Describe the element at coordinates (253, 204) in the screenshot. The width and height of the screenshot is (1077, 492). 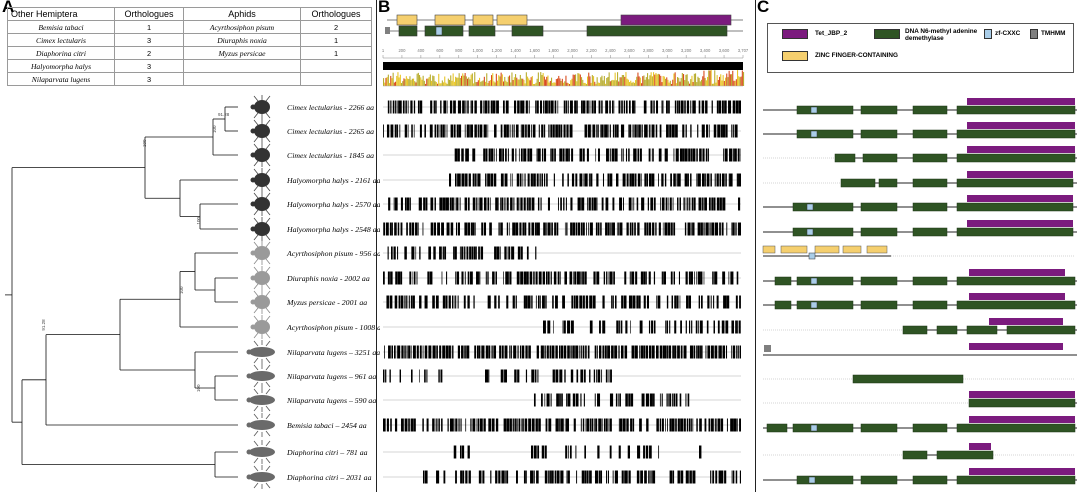
I see `insect-head` at that location.